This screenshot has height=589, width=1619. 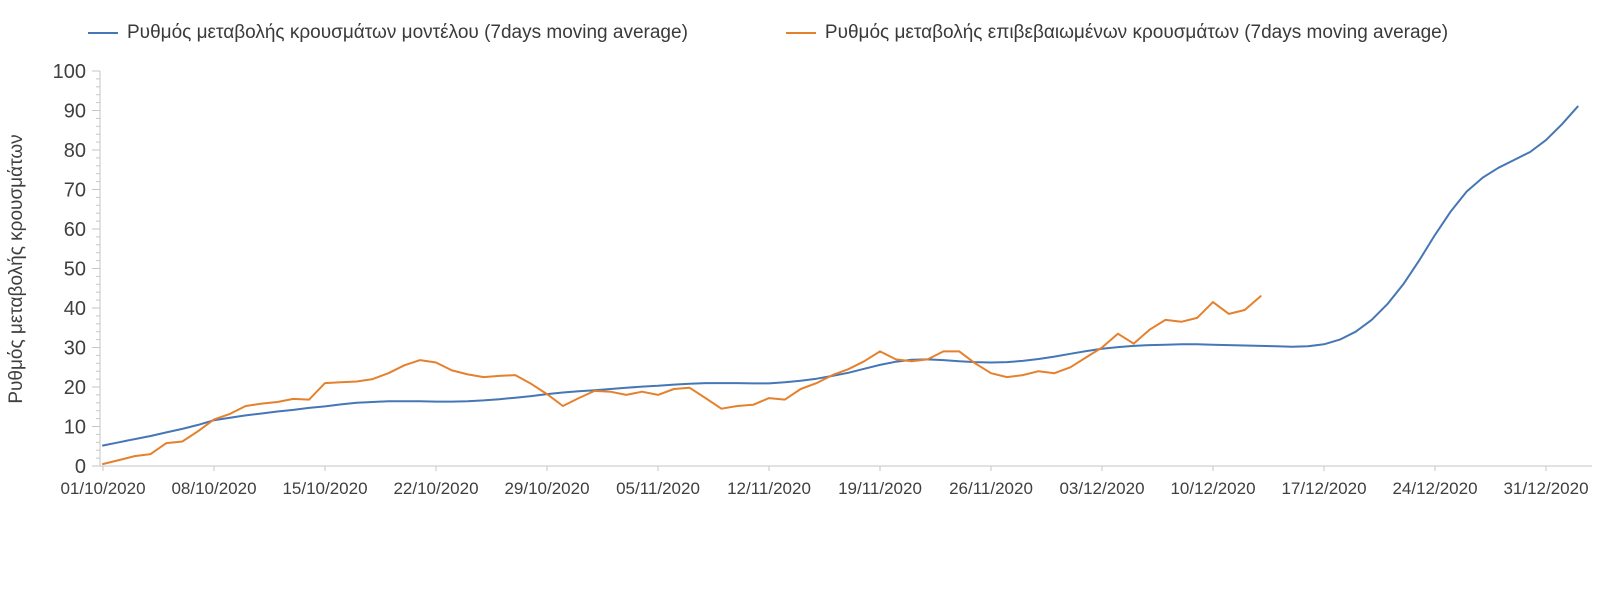 I want to click on x-tick-label: 19/11/2020, so click(x=880, y=488).